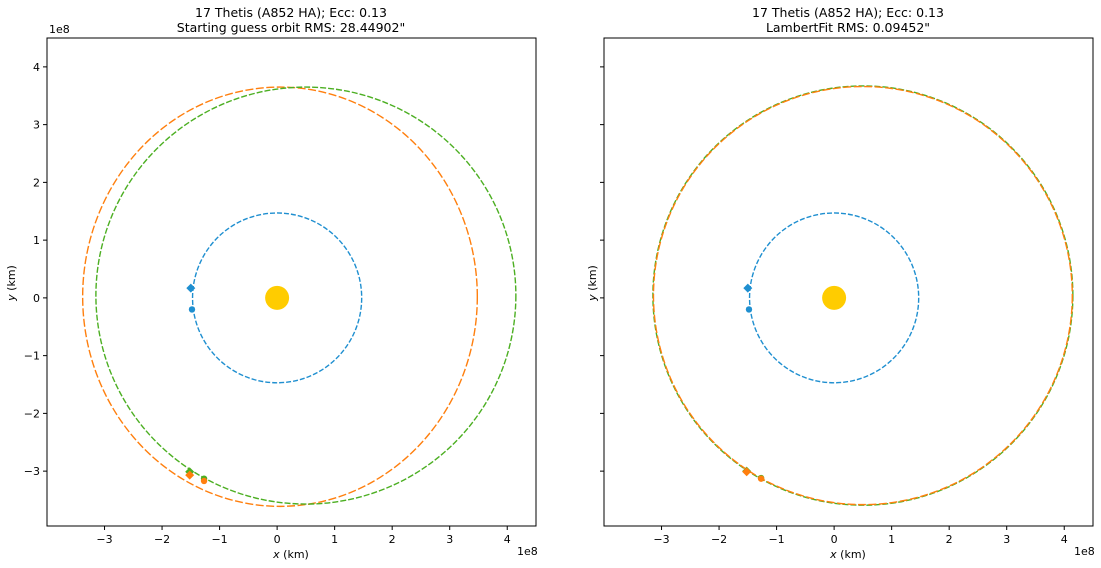 The height and width of the screenshot is (568, 1101). What do you see at coordinates (334, 539) in the screenshot?
I see `left-x-tick-label: 1` at bounding box center [334, 539].